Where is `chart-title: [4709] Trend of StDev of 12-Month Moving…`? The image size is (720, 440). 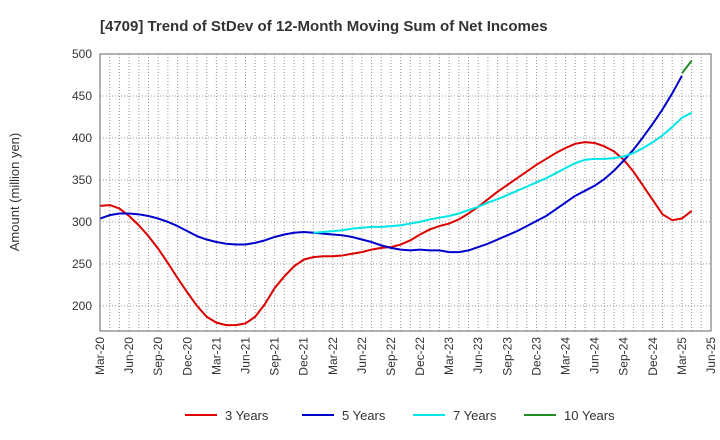 chart-title: [4709] Trend of StDev of 12-Month Moving… is located at coordinates (324, 26).